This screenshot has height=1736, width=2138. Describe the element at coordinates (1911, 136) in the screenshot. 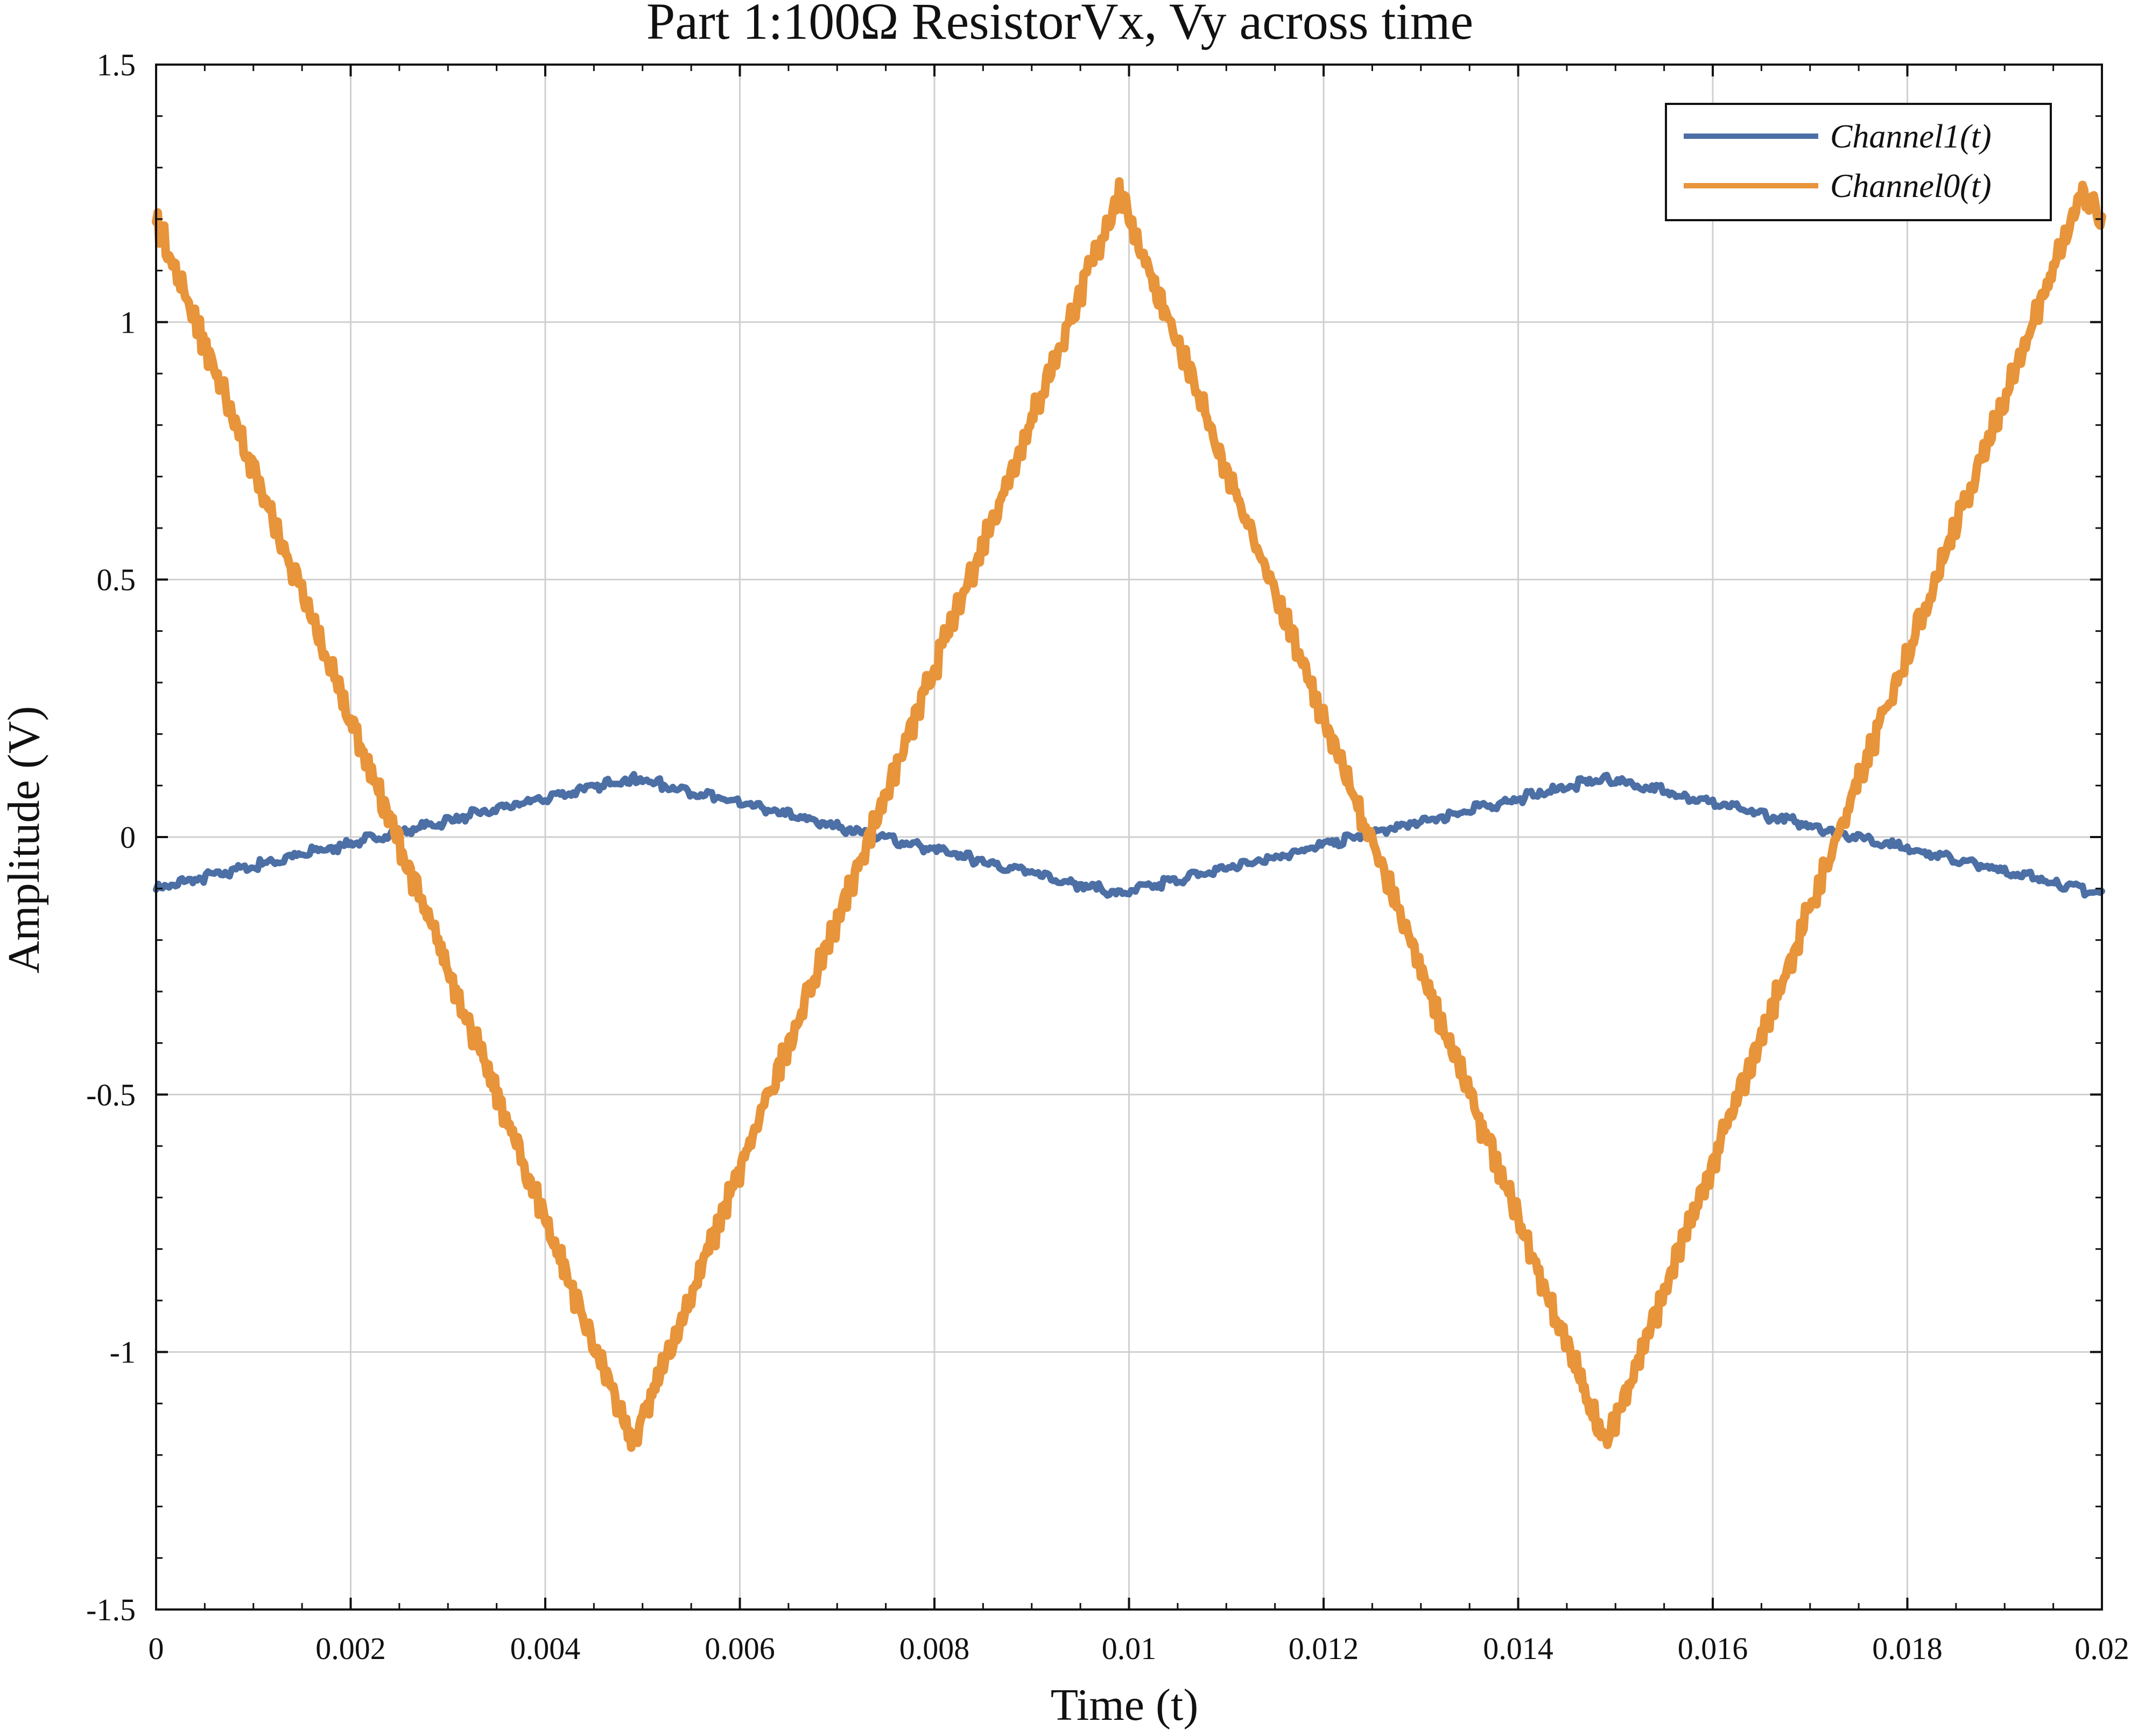

I see `legend-label-channel1: Channel1(t)` at that location.